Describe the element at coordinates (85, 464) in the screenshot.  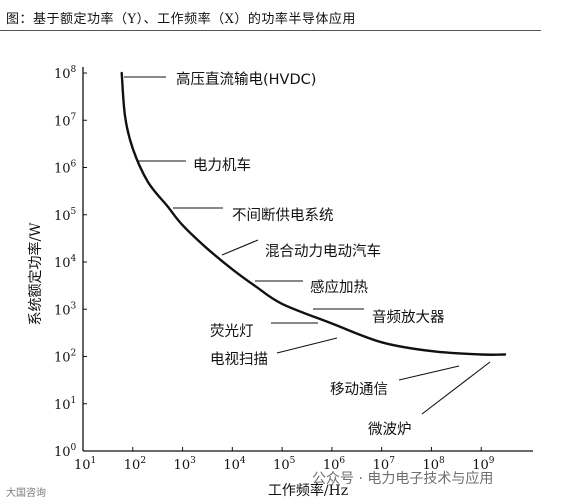
I see `x-tick-label-0: 101` at that location.